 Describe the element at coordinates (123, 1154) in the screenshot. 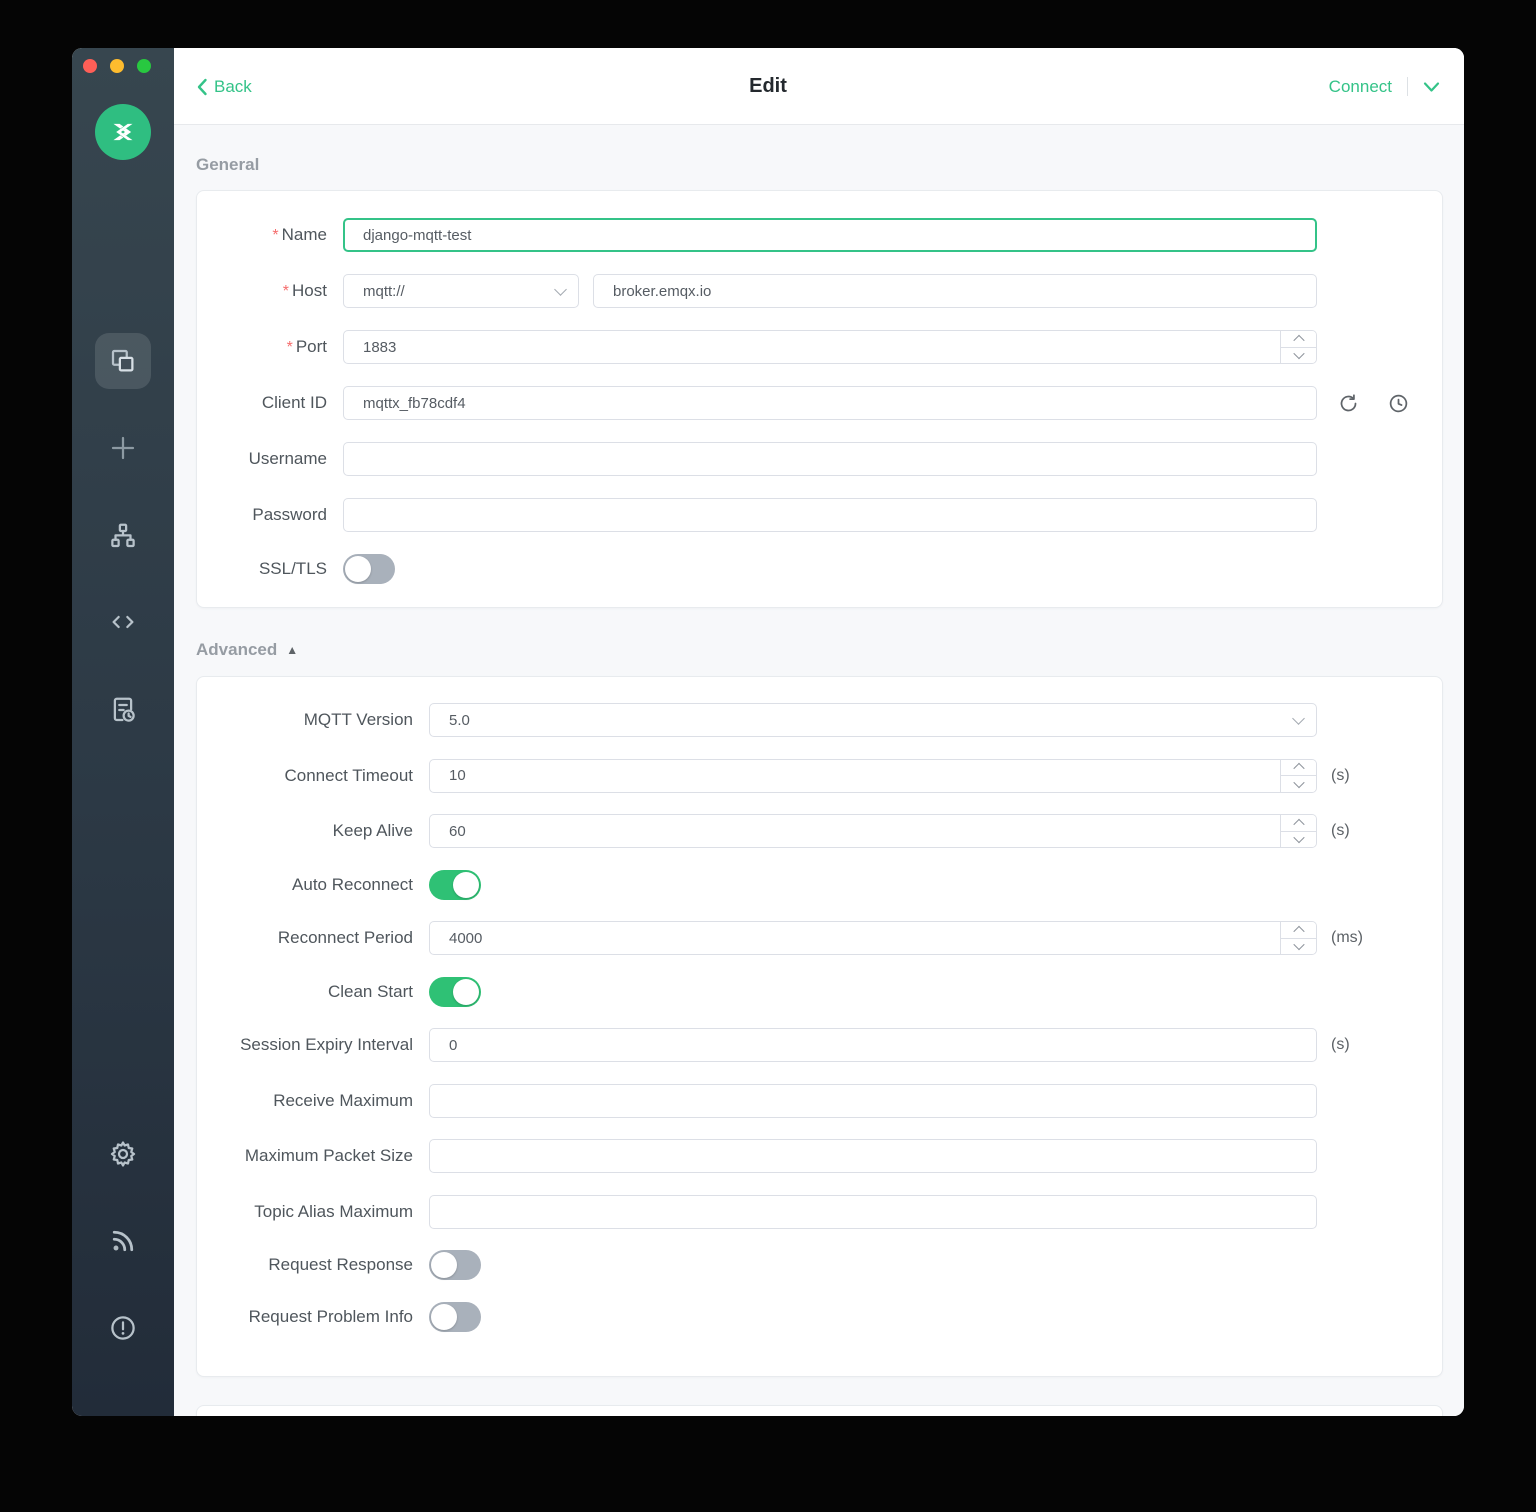

I see `settings-icon` at that location.